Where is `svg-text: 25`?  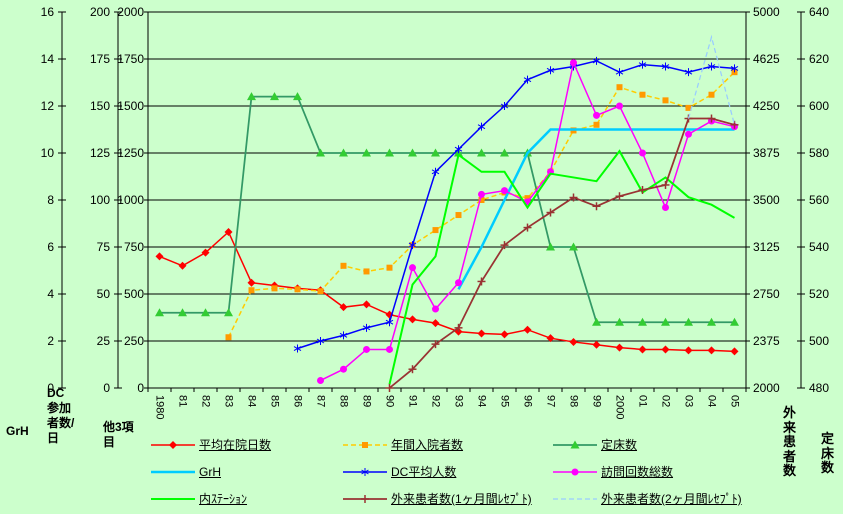 svg-text: 25 is located at coordinates (104, 341).